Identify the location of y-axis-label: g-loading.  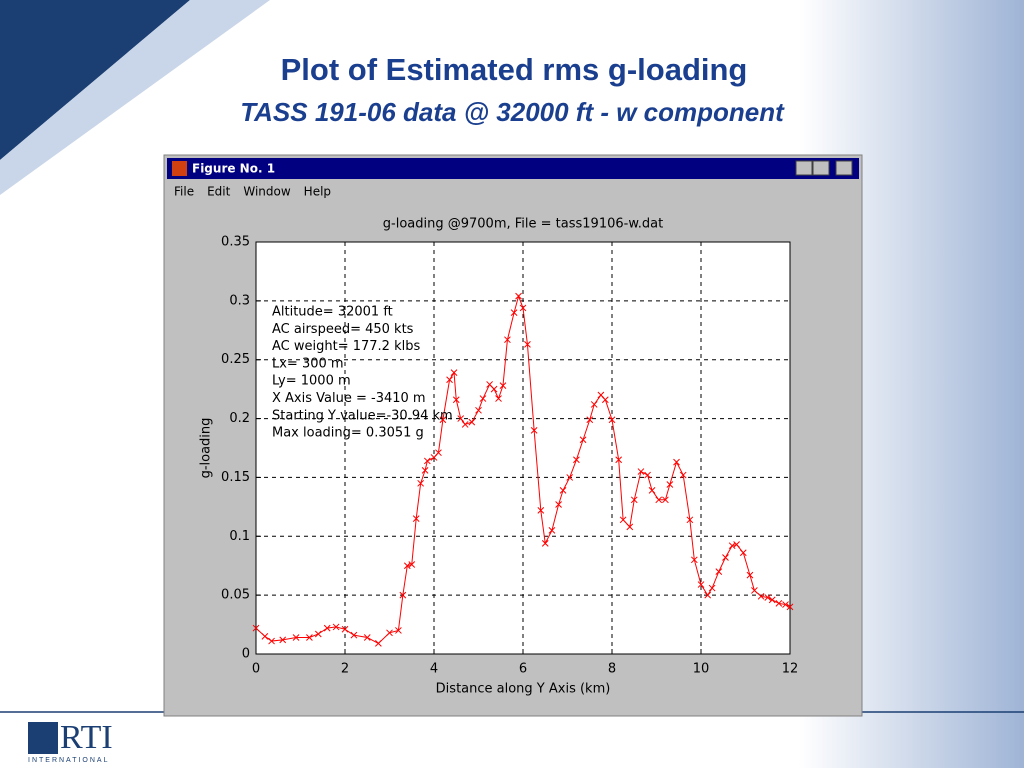
(206, 448).